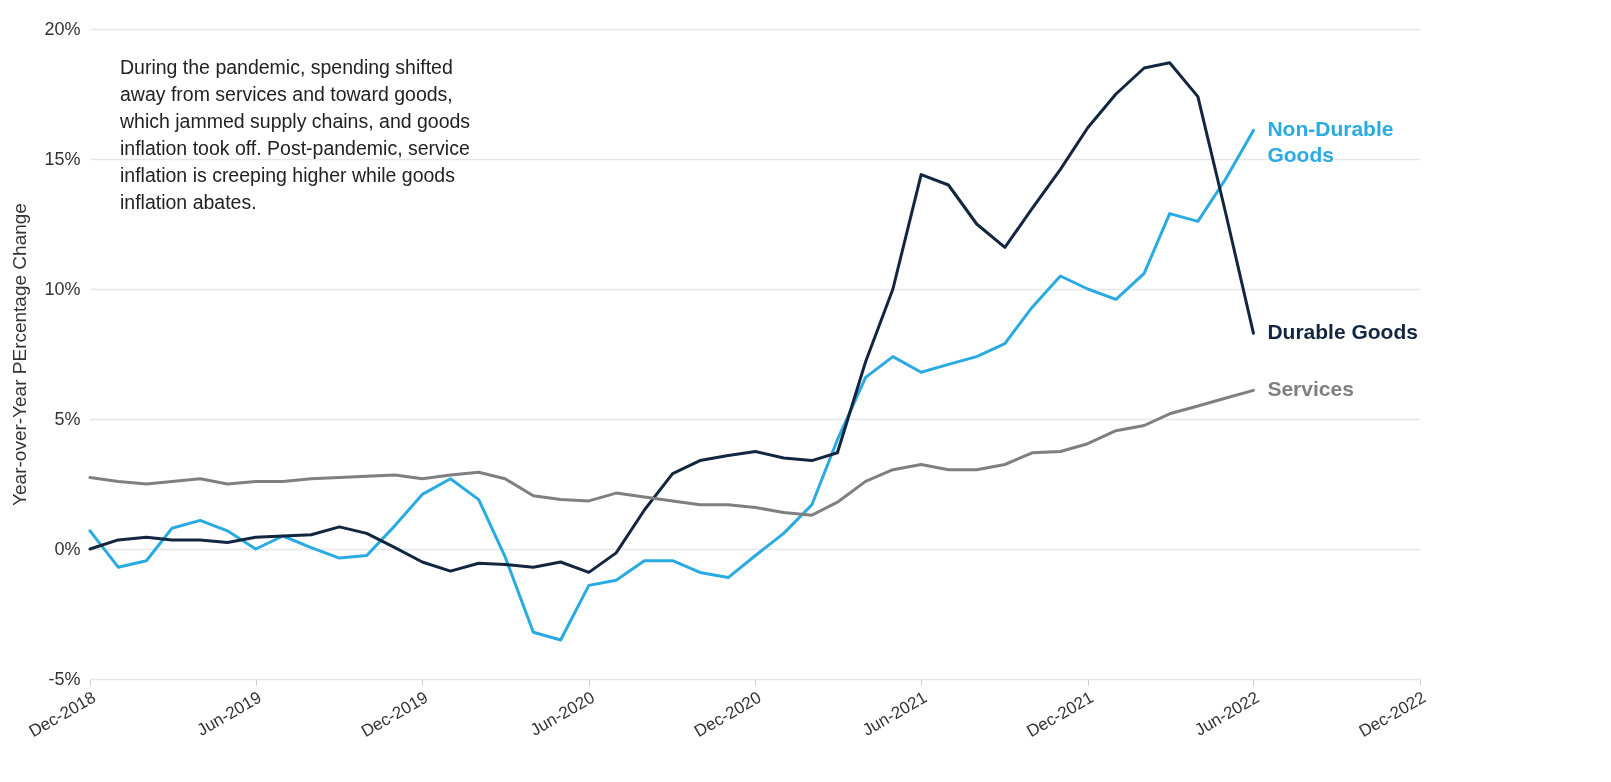 This screenshot has width=1611, height=782. What do you see at coordinates (295, 134) in the screenshot?
I see `annotation: During the pandemic, spending shifted away from services and toward goods, which jammed supply chains, and goods inflation took off. Post-pandemic, service inflation is creeping higher while goods inflation abates.` at bounding box center [295, 134].